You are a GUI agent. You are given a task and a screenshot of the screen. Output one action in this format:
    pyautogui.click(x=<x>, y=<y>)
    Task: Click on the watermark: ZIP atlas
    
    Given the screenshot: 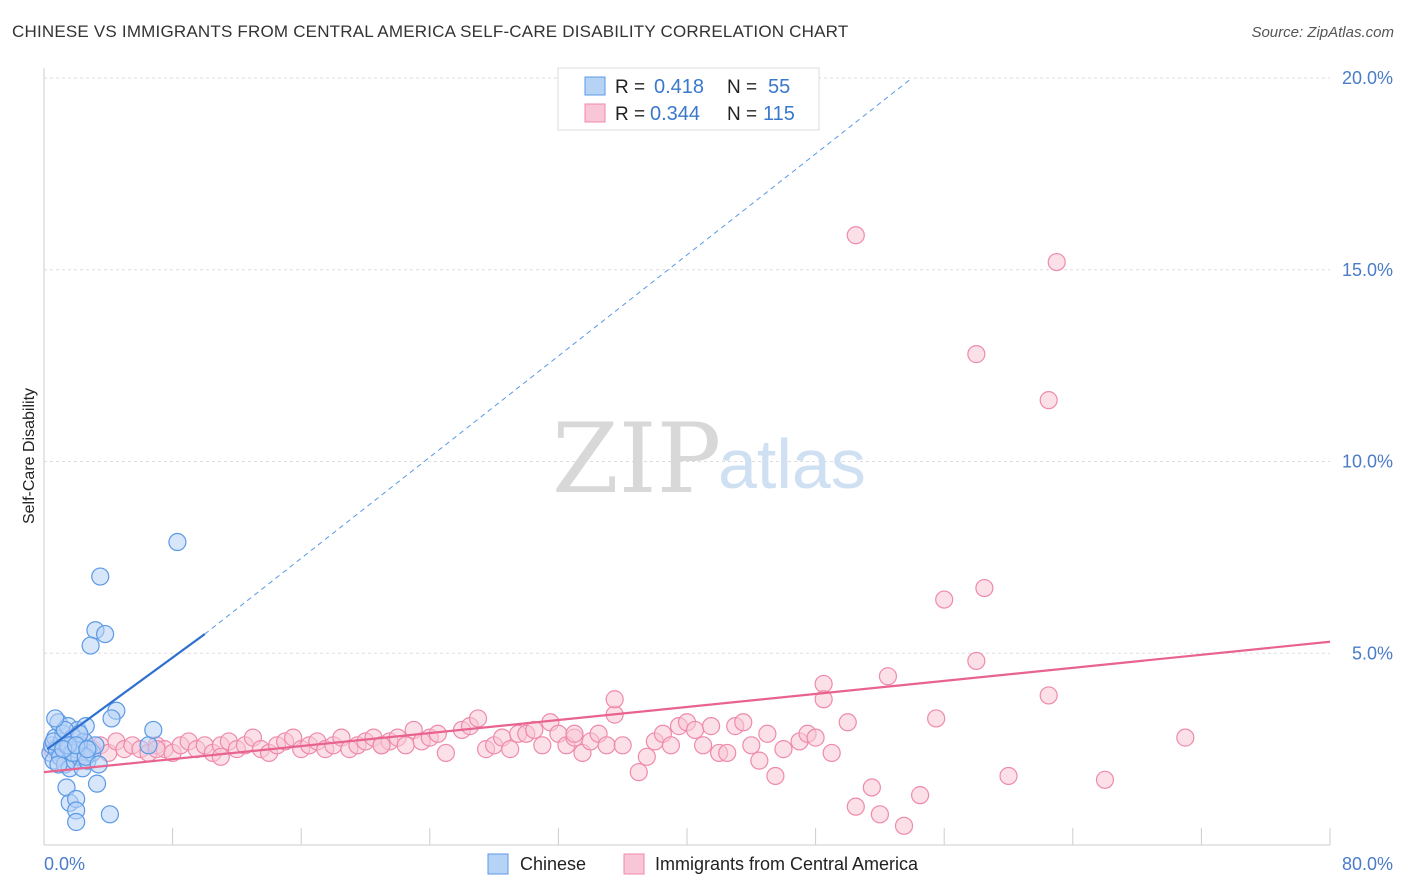 What is the action you would take?
    pyautogui.click(x=709, y=459)
    